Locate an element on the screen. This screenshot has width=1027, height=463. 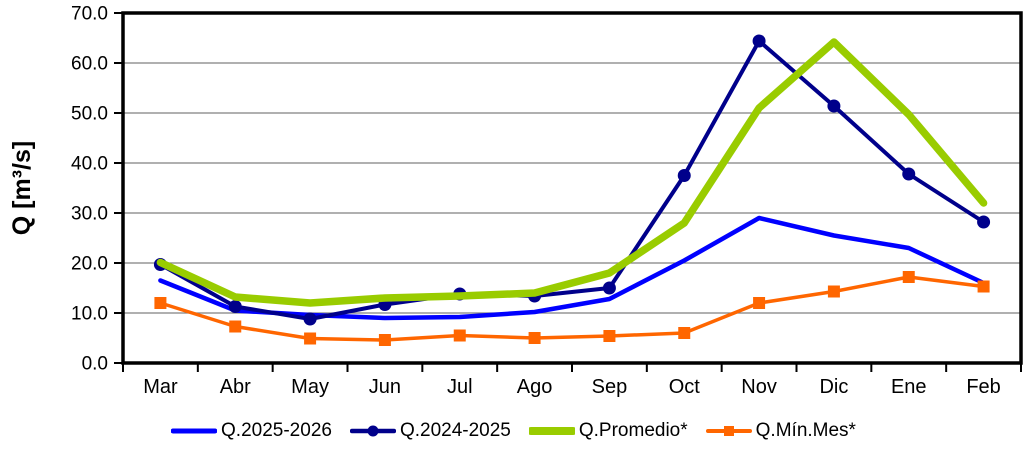
legend-swatch-q-2024-2025 is located at coordinates (372, 431).